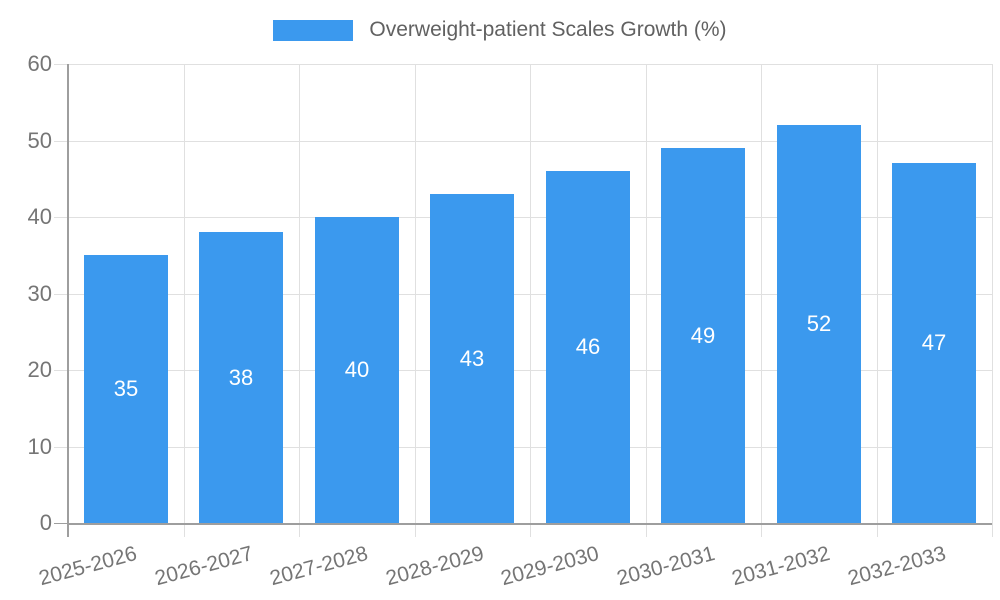  What do you see at coordinates (39, 63) in the screenshot?
I see `y-tick-label: 60` at bounding box center [39, 63].